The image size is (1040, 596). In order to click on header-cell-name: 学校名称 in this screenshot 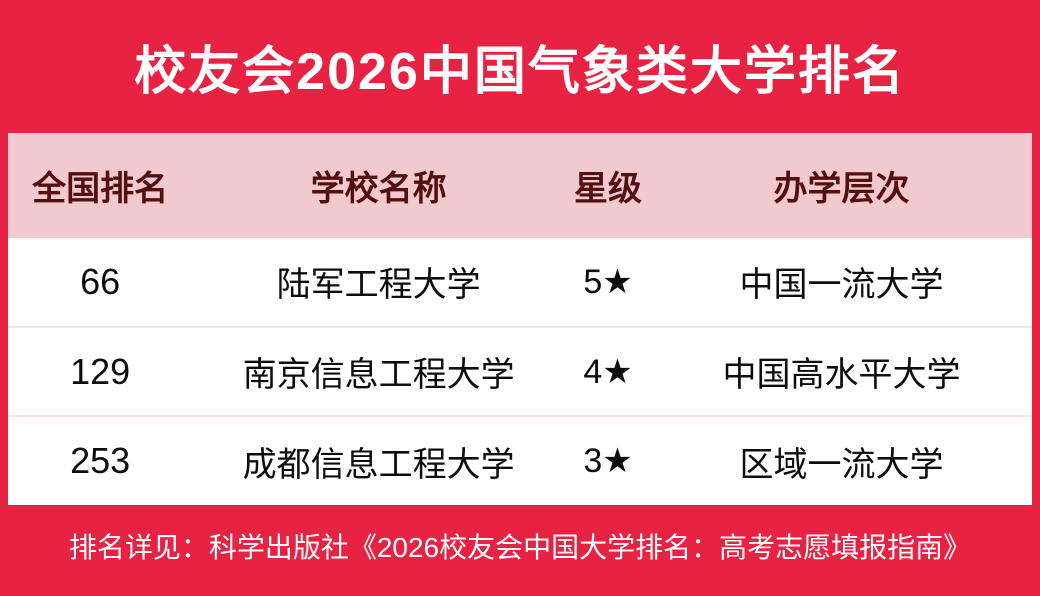, I will do `click(378, 189)`.